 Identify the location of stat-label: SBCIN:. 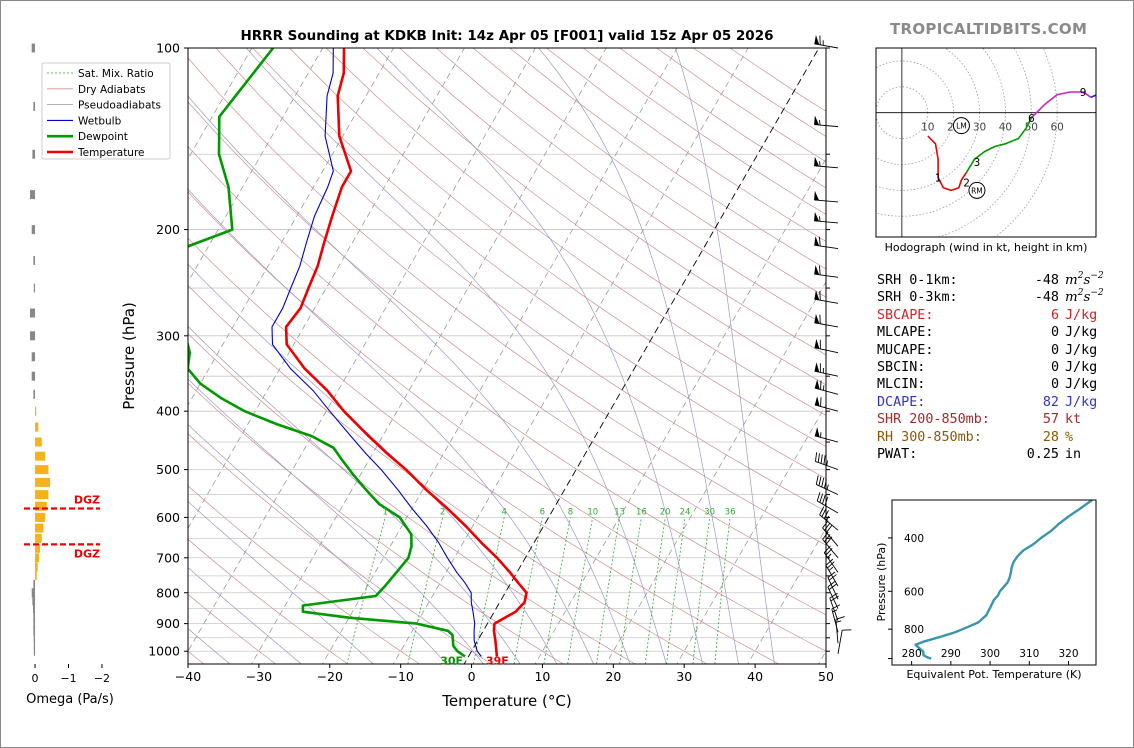
(901, 367).